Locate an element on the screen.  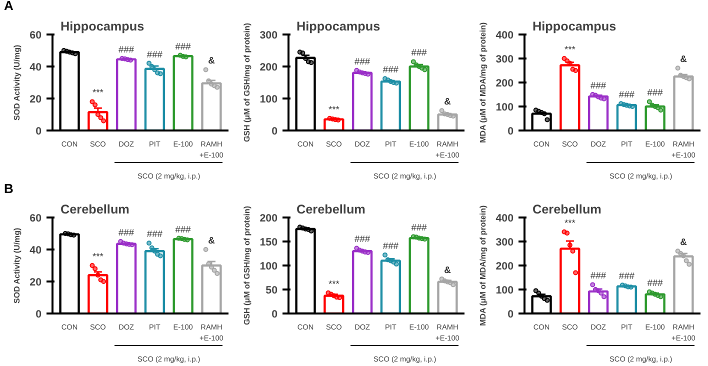
y-tick-label: 150 is located at coordinates (269, 242).